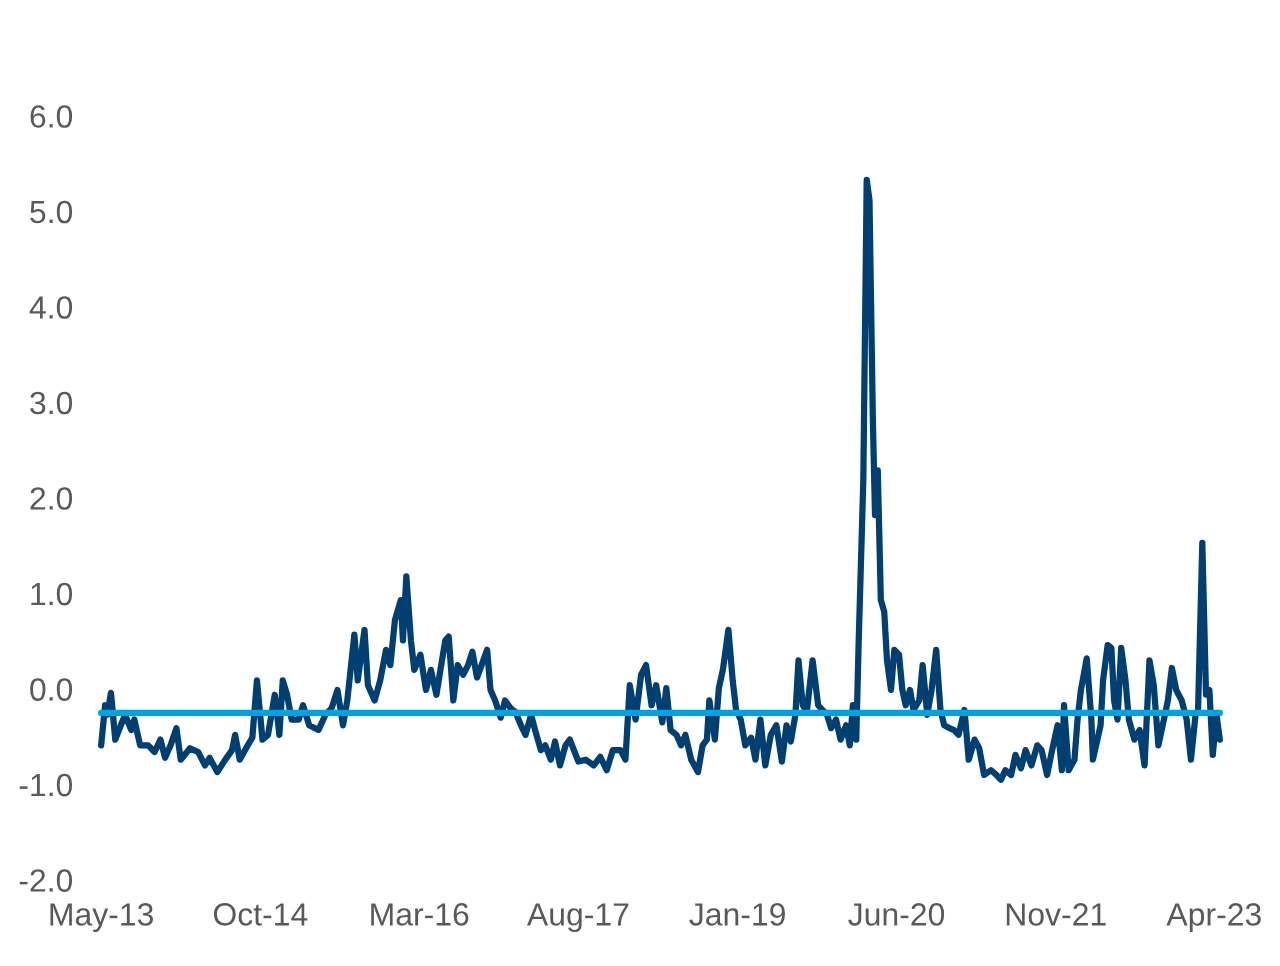 This screenshot has height=966, width=1280. I want to click on y-tick-label: 6.0, so click(51, 116).